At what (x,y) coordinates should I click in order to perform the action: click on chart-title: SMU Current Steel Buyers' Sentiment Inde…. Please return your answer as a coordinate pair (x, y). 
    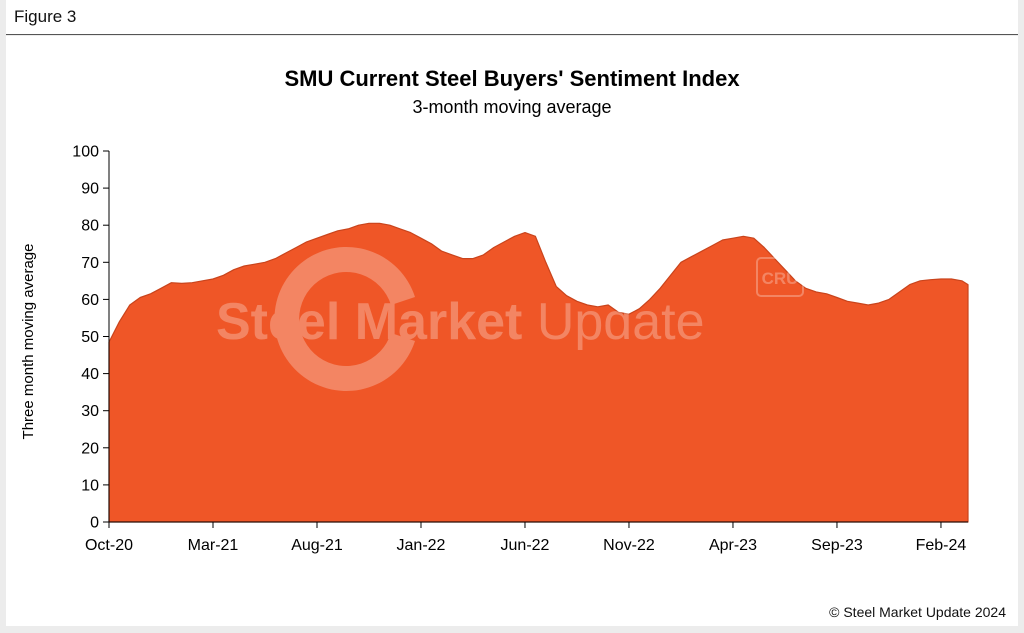
    Looking at the image, I should click on (512, 78).